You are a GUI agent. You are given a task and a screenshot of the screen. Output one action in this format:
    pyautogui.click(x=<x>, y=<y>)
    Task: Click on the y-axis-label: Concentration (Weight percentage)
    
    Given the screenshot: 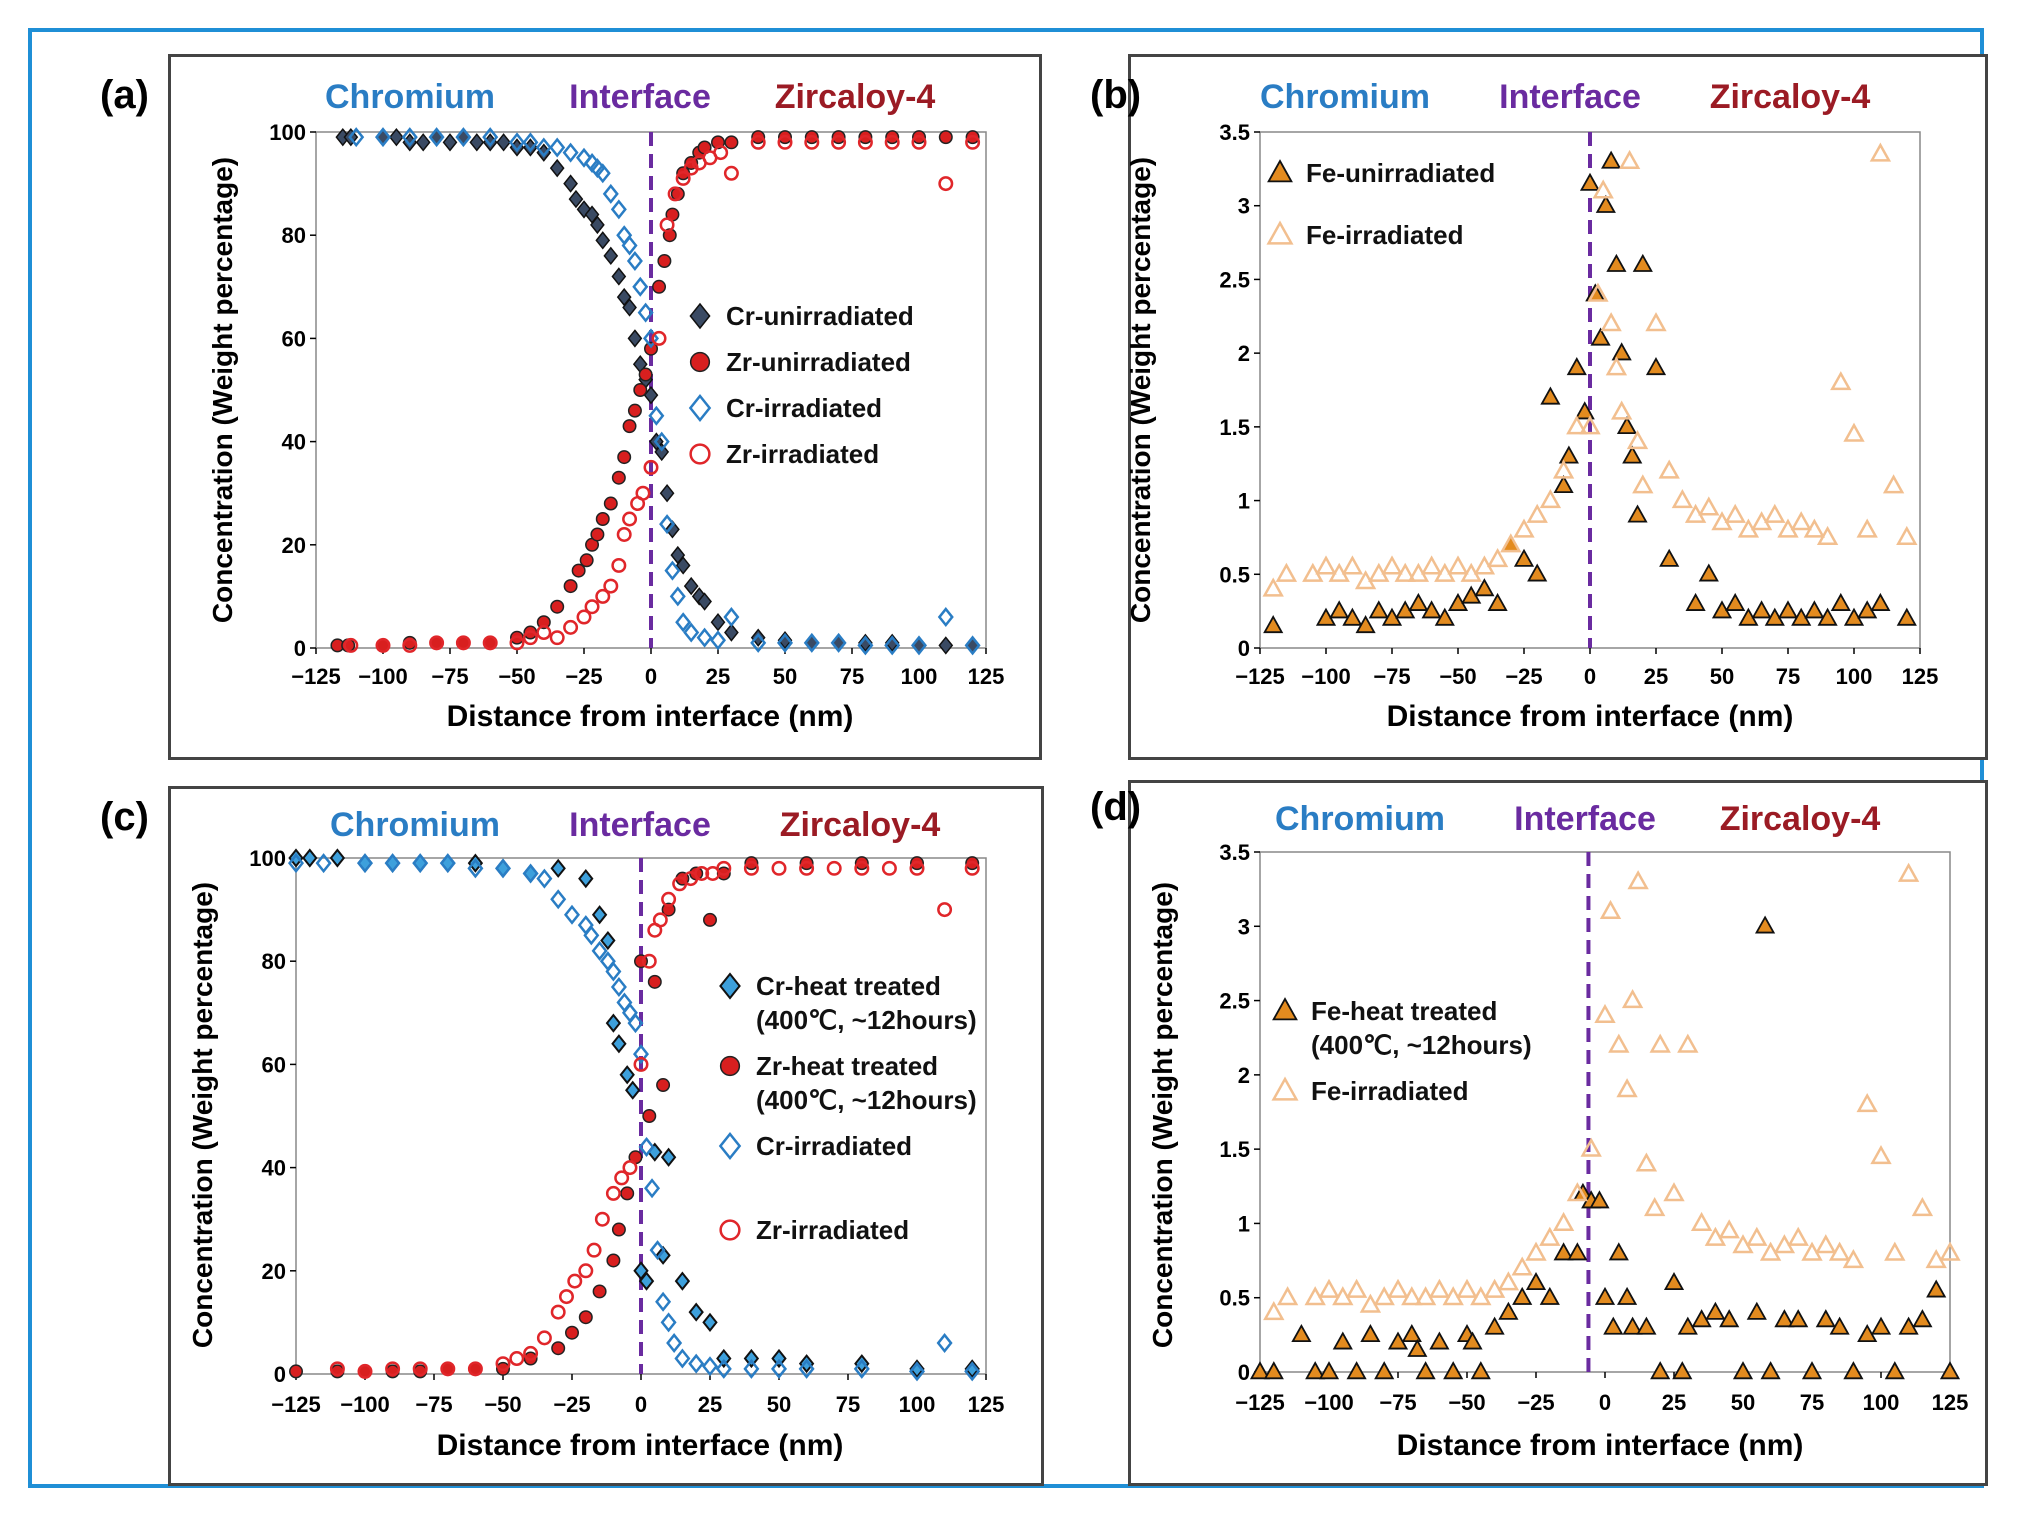 What is the action you would take?
    pyautogui.click(x=222, y=390)
    